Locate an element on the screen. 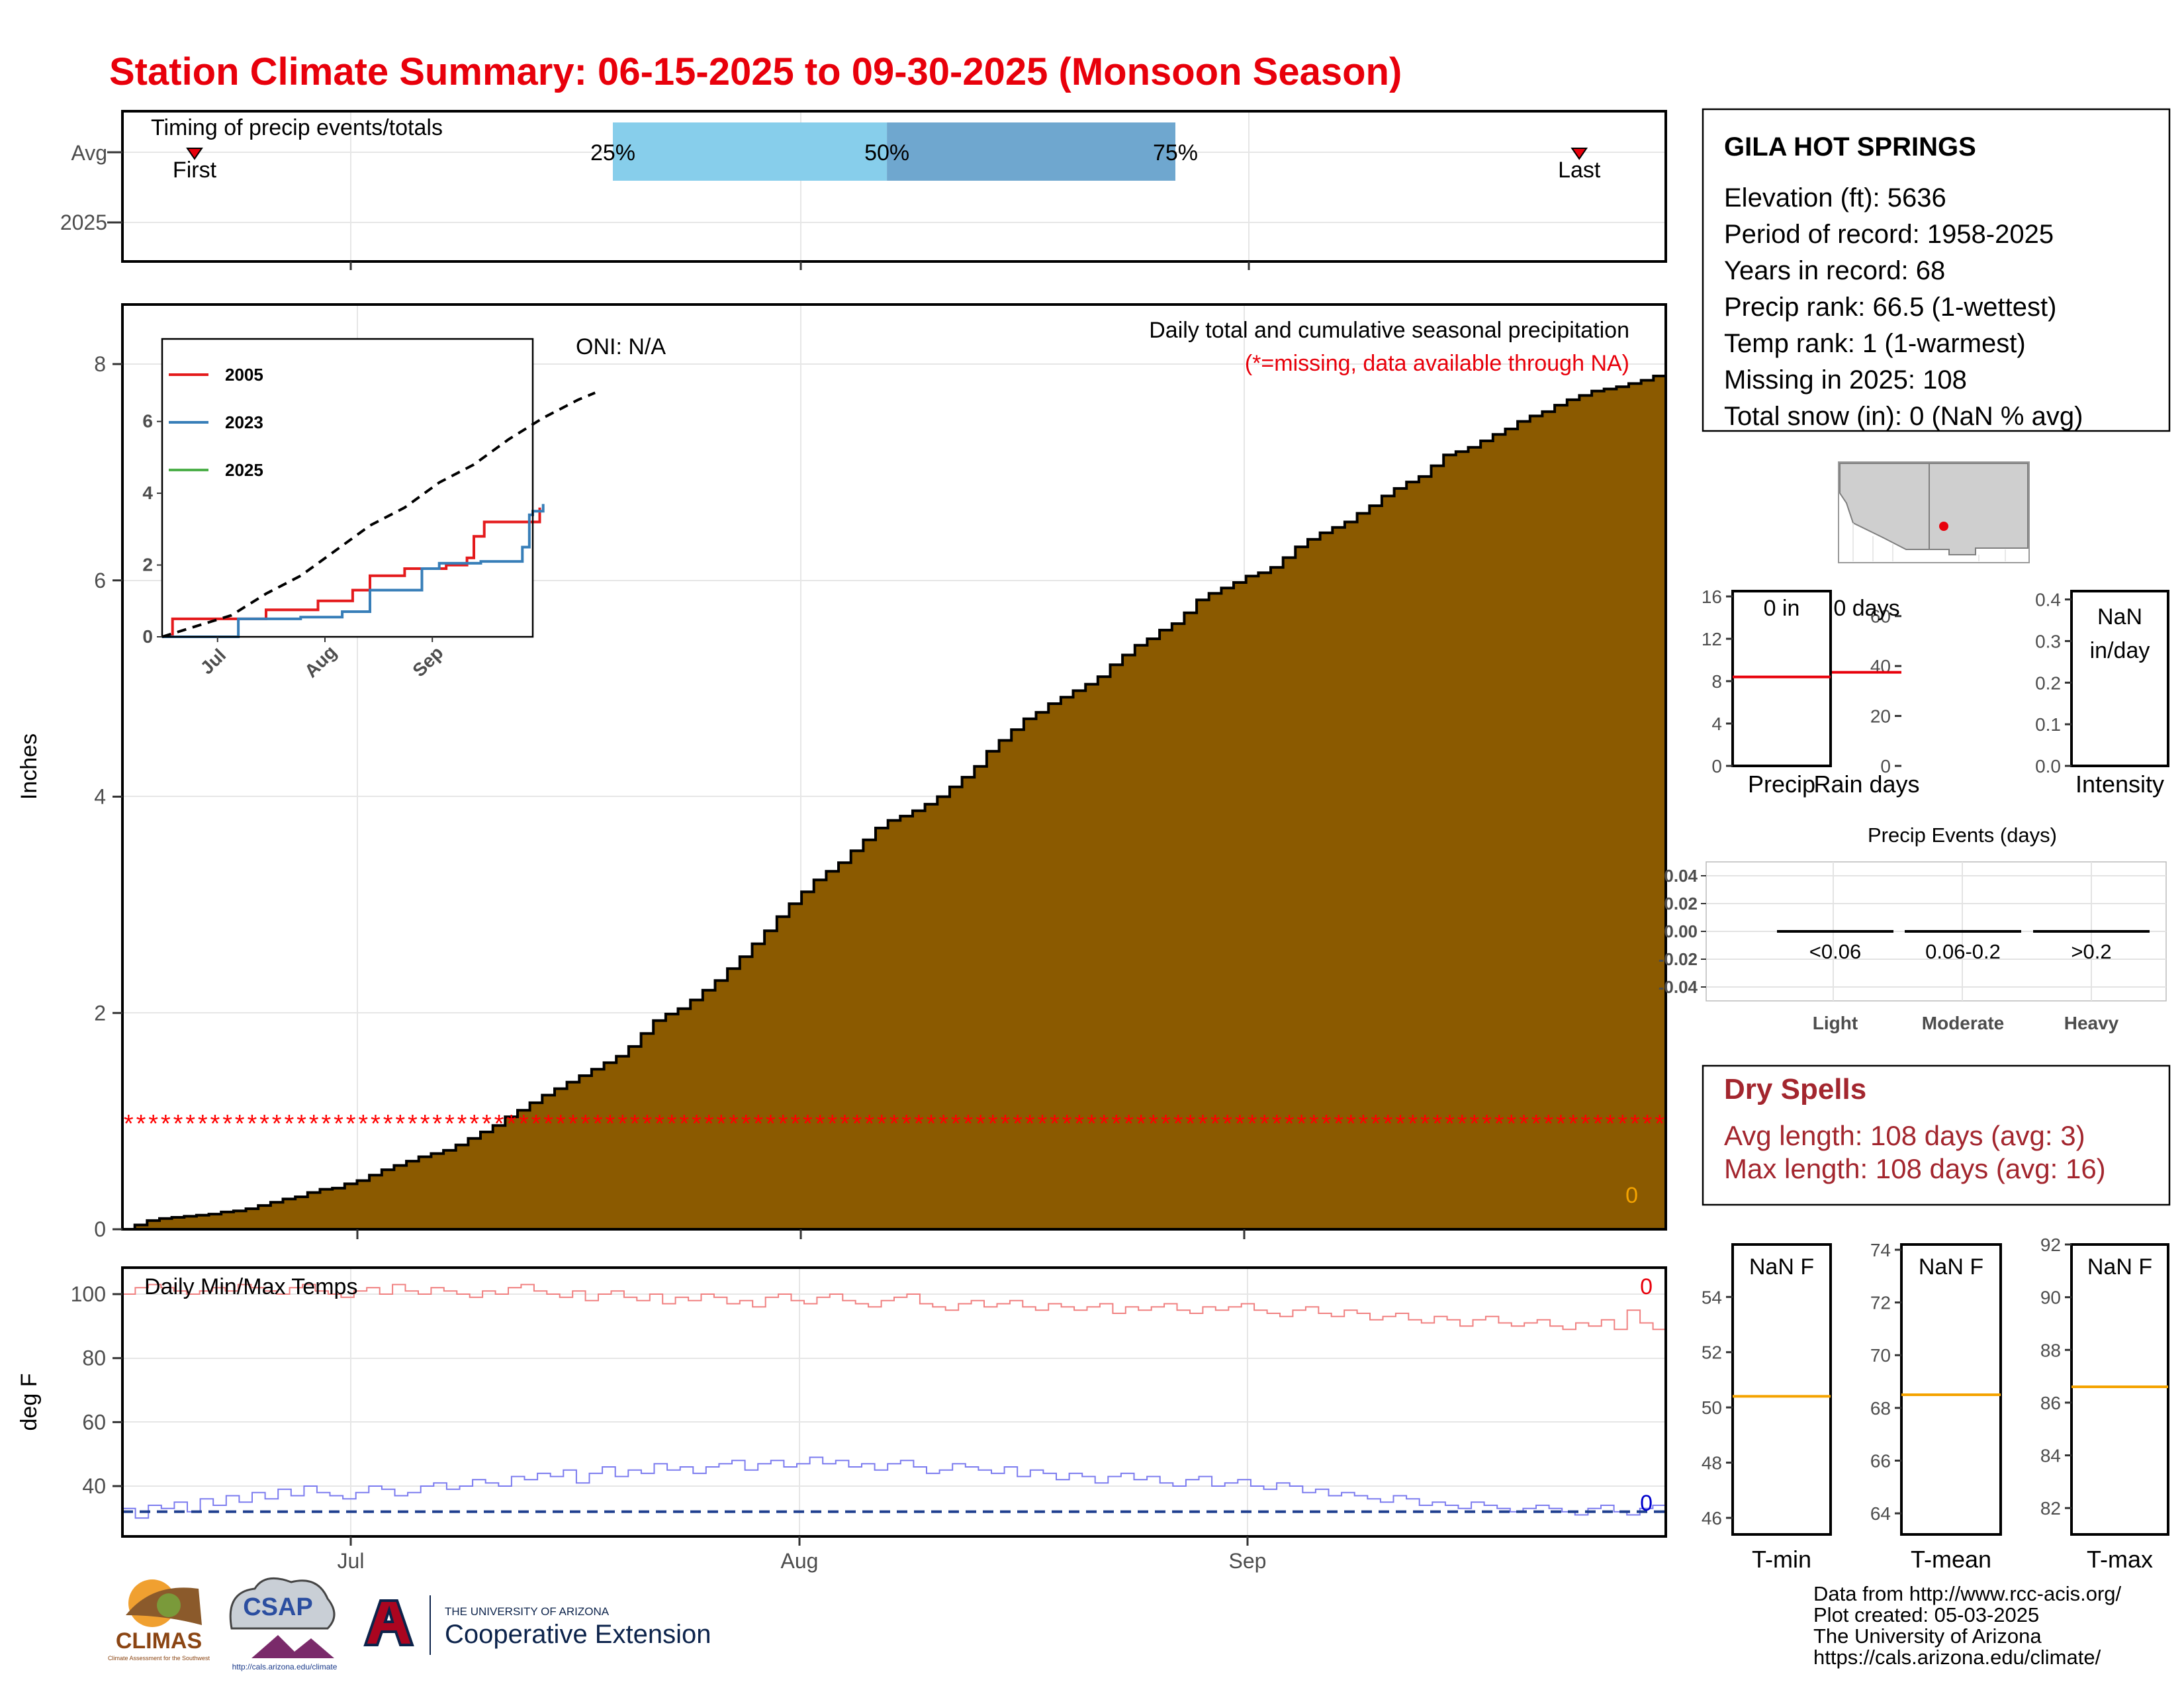  tmax-end-label: 0 is located at coordinates (1646, 1286).